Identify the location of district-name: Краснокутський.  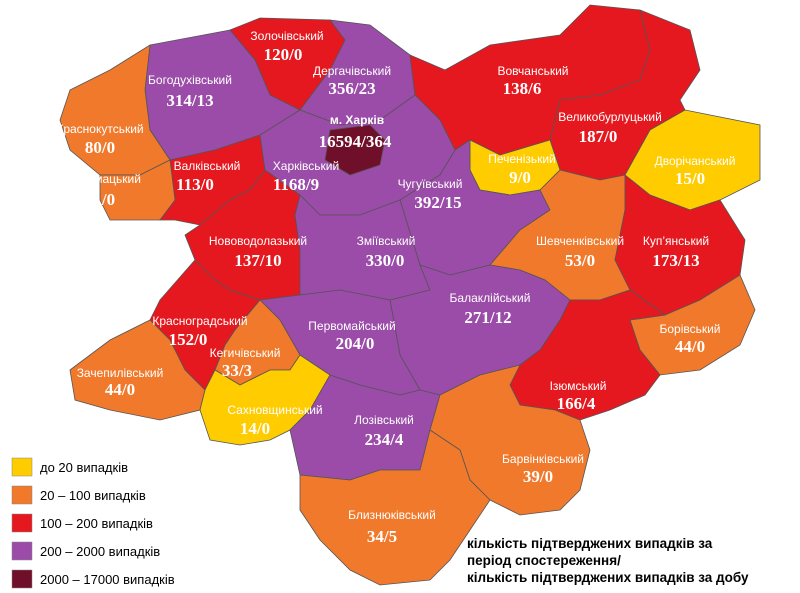
(99, 129).